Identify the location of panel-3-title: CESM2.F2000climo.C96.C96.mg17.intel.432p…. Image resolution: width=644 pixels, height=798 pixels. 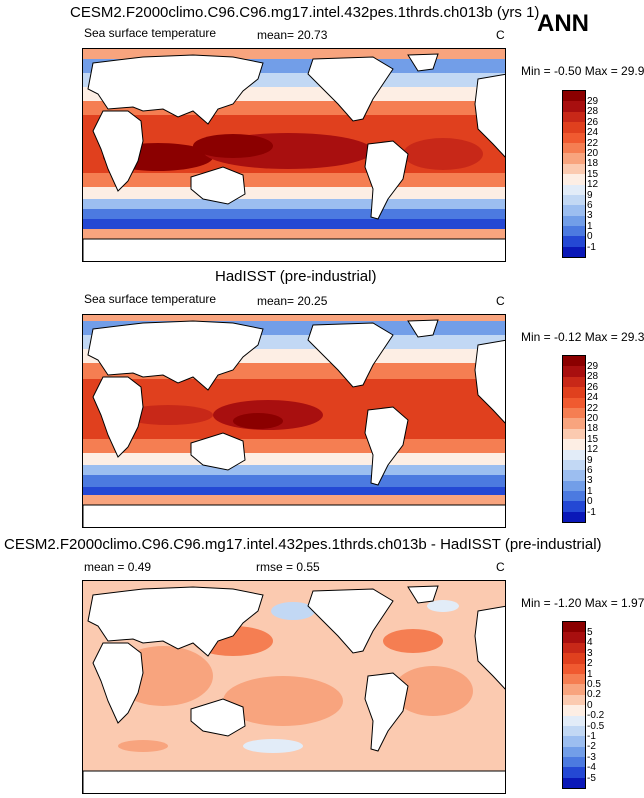
(303, 544).